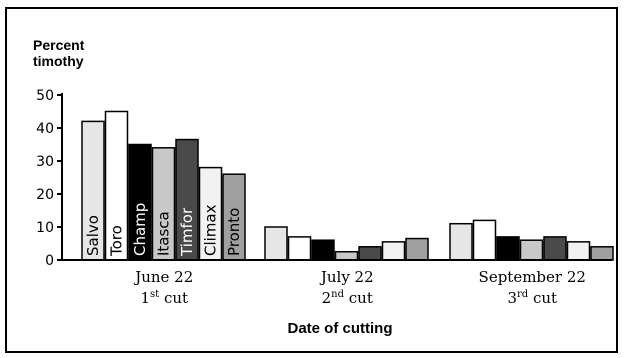 The image size is (625, 358). What do you see at coordinates (45, 129) in the screenshot?
I see `y-tick-label: 40` at bounding box center [45, 129].